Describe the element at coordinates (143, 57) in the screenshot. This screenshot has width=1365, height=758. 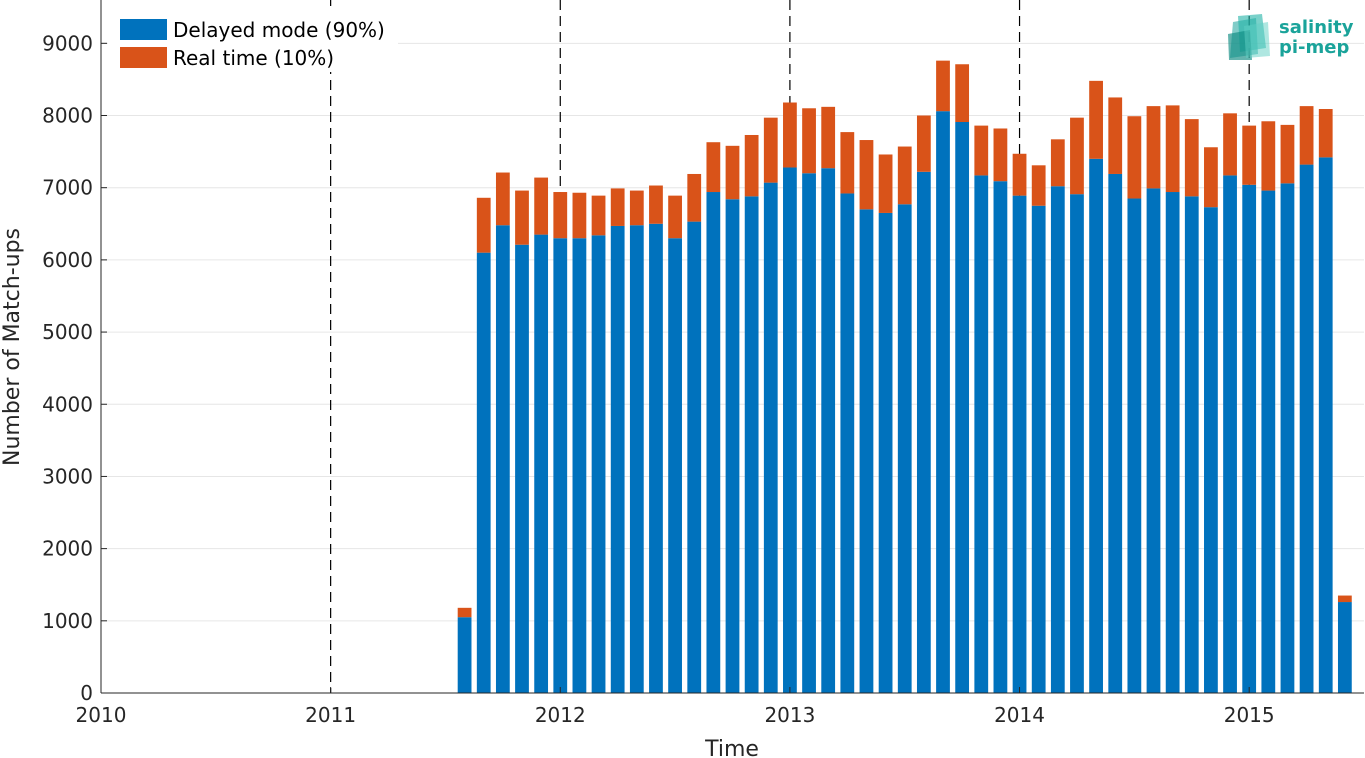
I see `legend-swatch-realtime` at that location.